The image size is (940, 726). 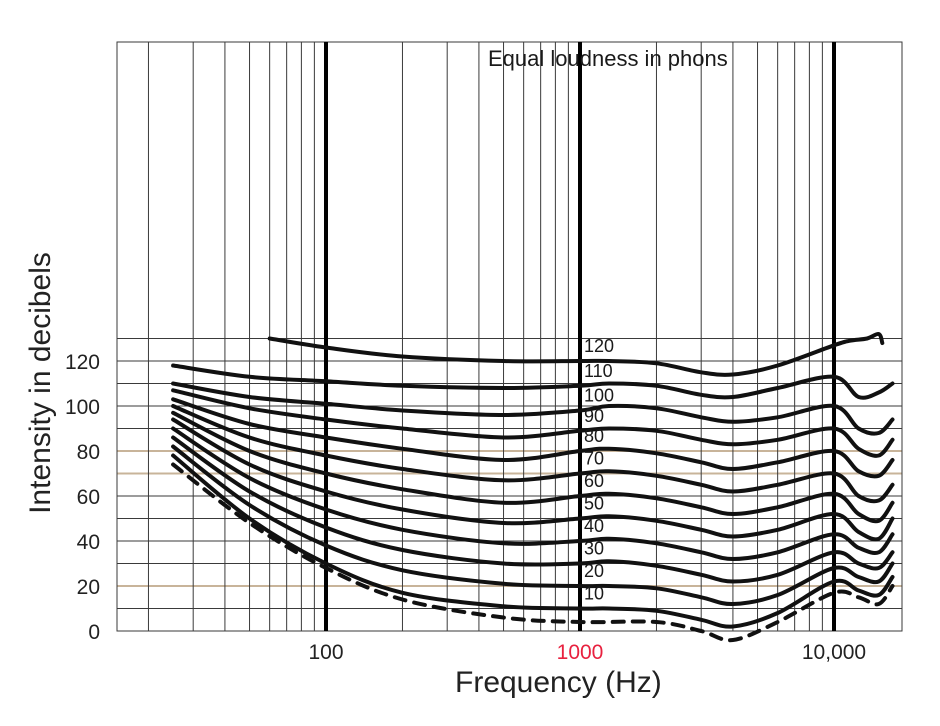 I want to click on curve-label-10: 10, so click(x=594, y=594).